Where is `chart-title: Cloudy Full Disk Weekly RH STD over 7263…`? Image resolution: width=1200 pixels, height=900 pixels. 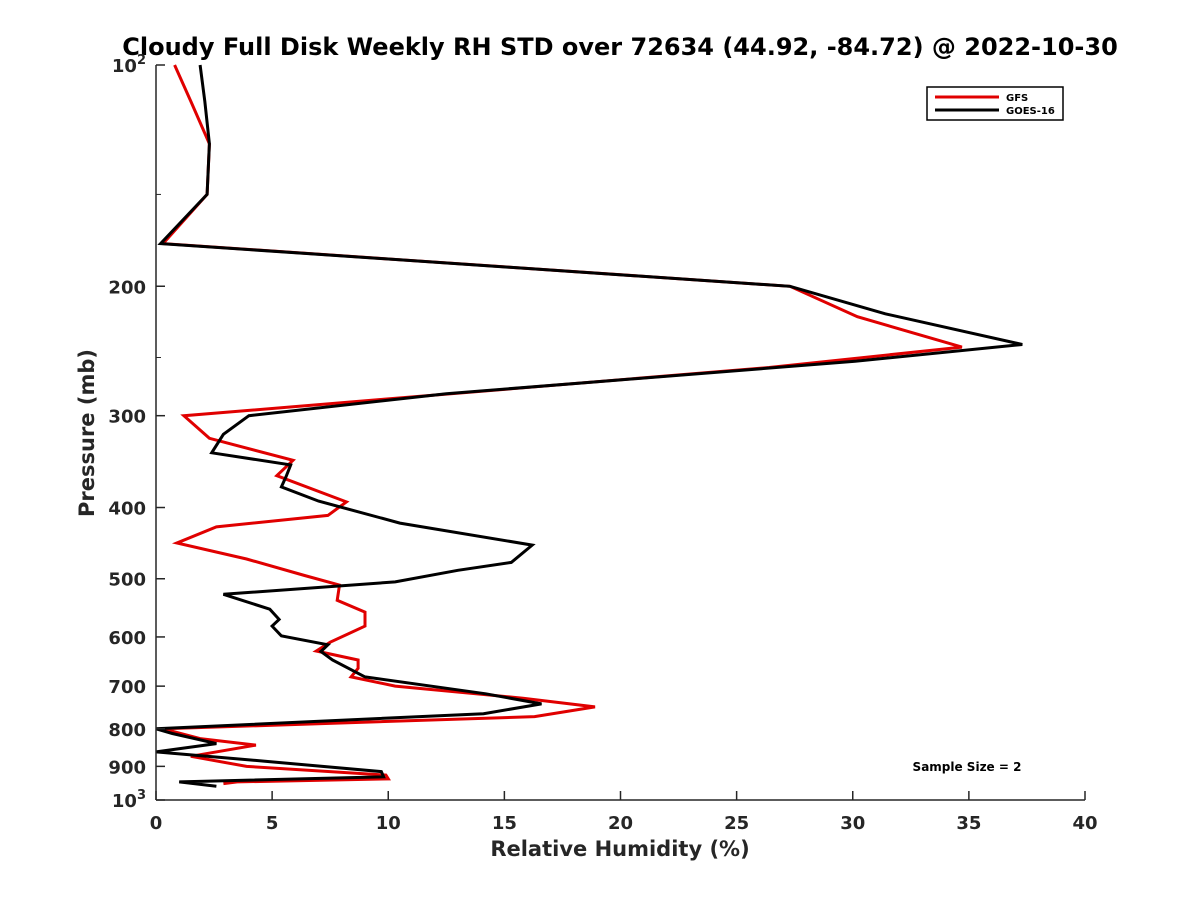
chart-title: Cloudy Full Disk Weekly RH STD over 7263… is located at coordinates (620, 47).